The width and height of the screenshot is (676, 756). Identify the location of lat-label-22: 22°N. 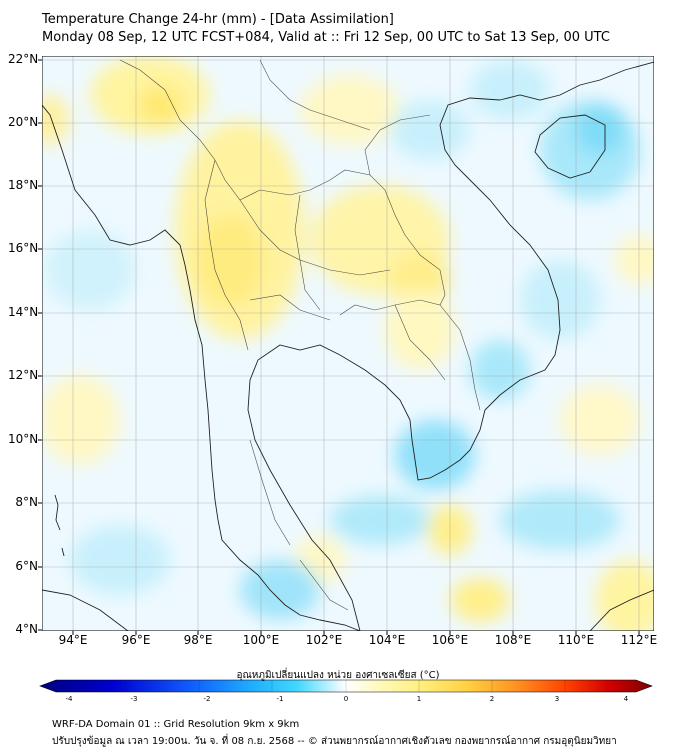
(23, 59).